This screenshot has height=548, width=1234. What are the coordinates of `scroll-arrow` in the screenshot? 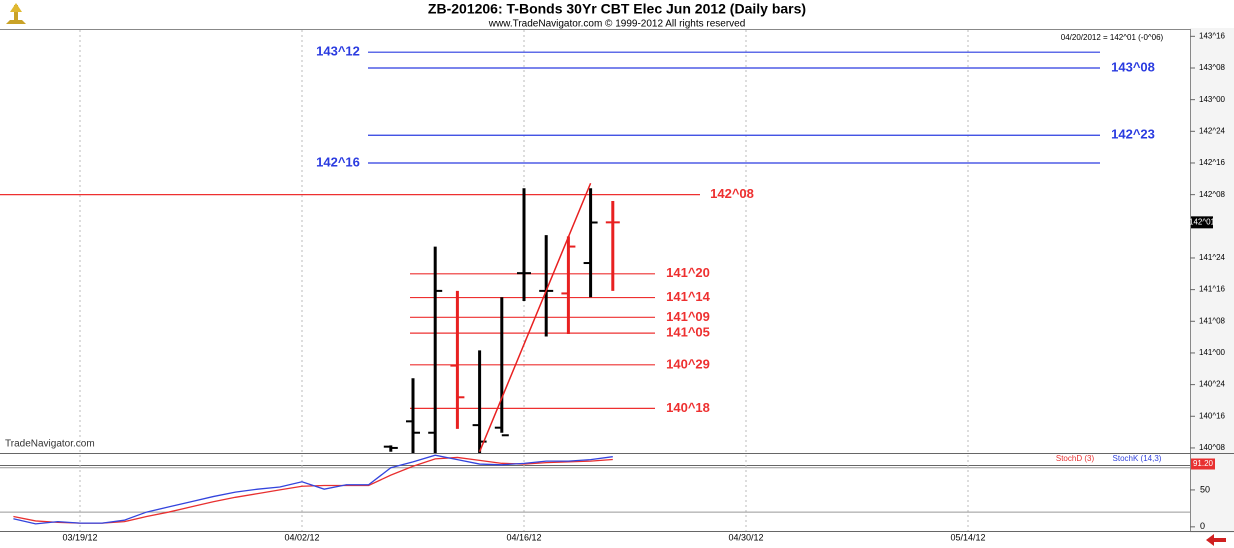 It's located at (1216, 540).